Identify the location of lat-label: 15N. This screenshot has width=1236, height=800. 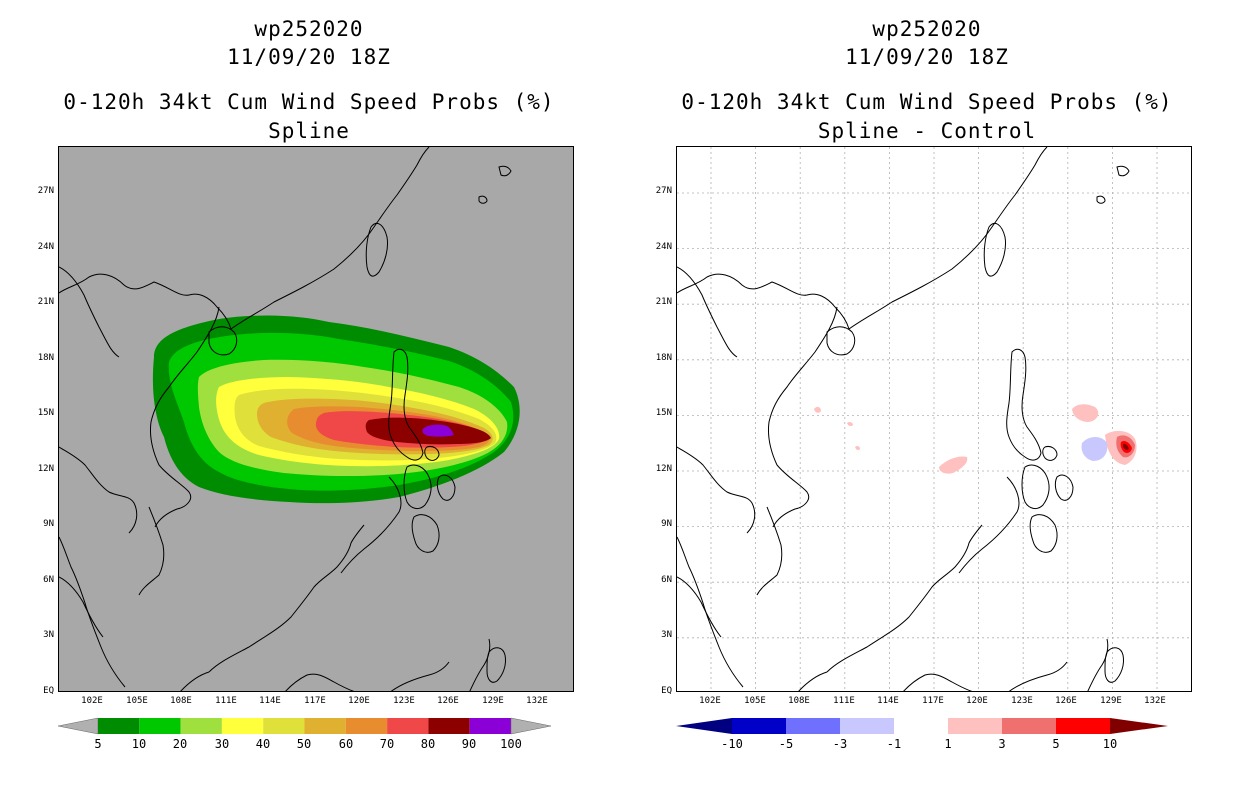
(663, 413).